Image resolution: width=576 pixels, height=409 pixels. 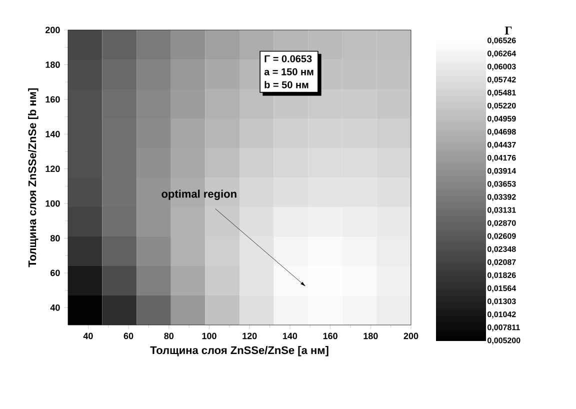 What do you see at coordinates (508, 30) in the screenshot?
I see `color-bar-title: Γ` at bounding box center [508, 30].